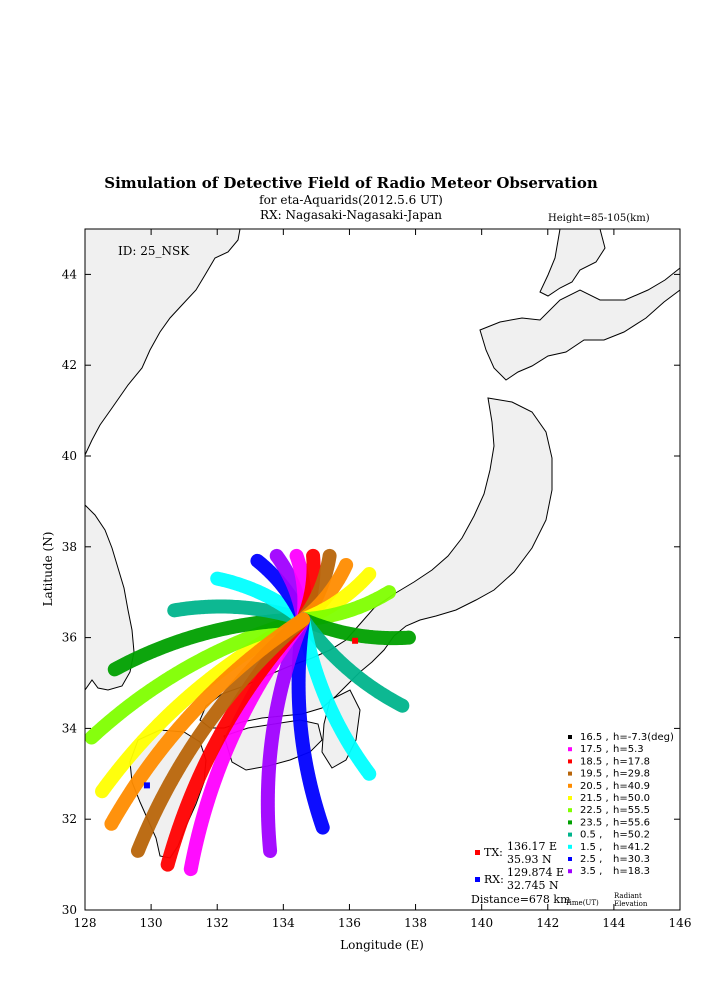 Image resolution: width=702 pixels, height=994 pixels. What do you see at coordinates (283, 923) in the screenshot?
I see `x-tick-label: 134` at bounding box center [283, 923].